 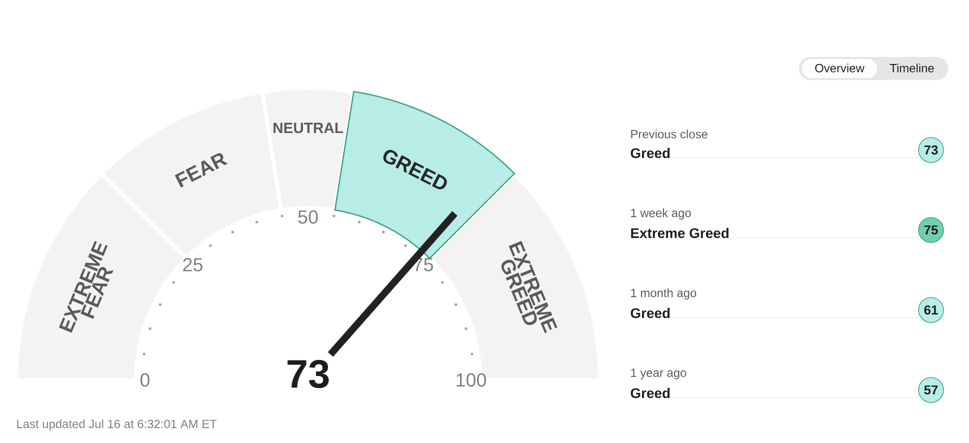 I want to click on data-label: 57, so click(x=931, y=389).